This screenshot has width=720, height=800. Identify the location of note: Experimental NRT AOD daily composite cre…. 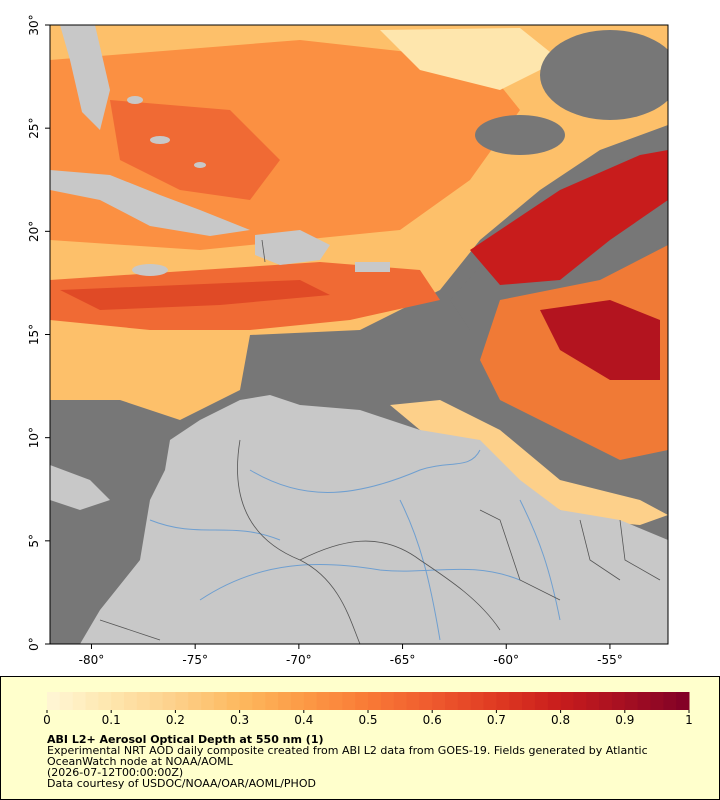
(347, 750).